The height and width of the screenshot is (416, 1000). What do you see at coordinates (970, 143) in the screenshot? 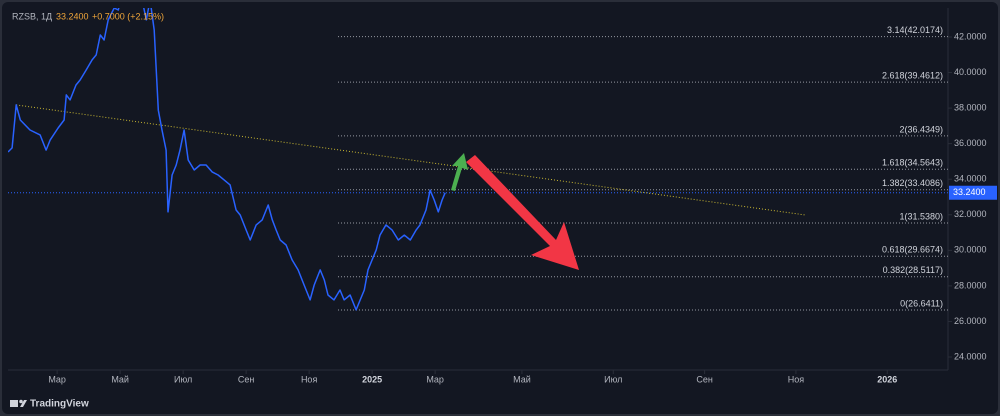
I see `y-tick-label: 36.0000` at bounding box center [970, 143].